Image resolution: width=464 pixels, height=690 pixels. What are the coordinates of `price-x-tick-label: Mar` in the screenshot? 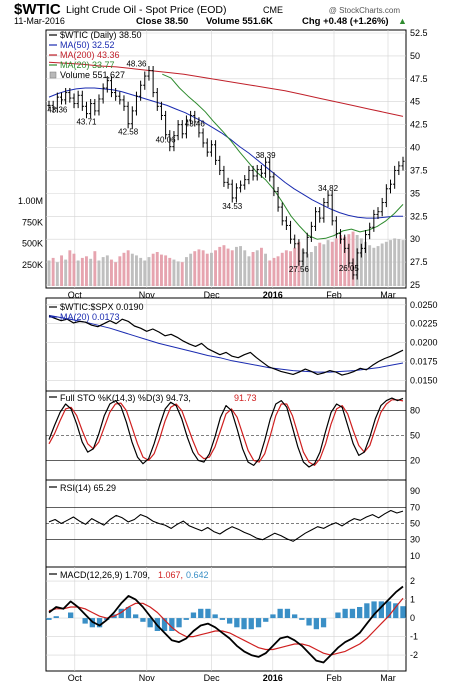 It's located at (388, 295).